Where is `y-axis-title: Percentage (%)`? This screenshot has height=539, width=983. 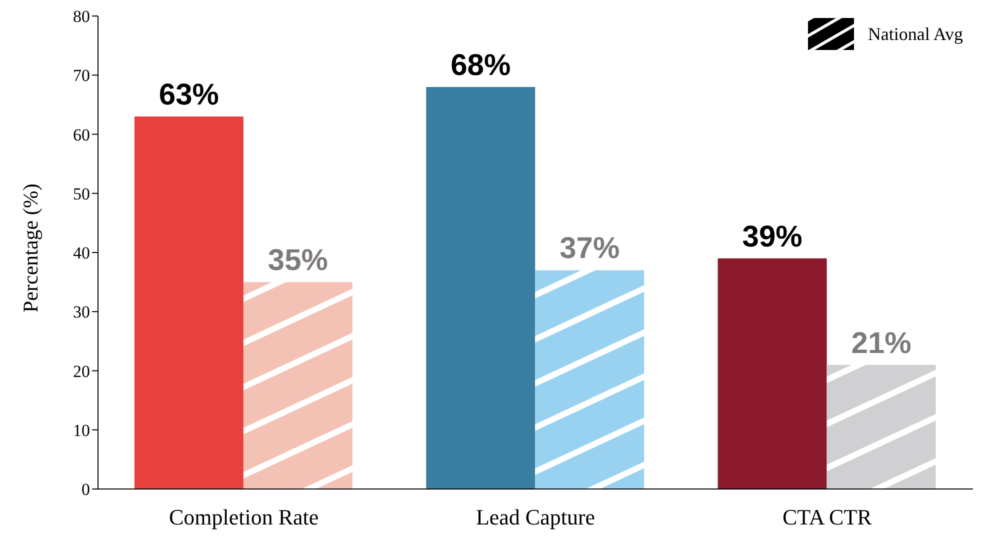 y-axis-title: Percentage (%) is located at coordinates (30, 248).